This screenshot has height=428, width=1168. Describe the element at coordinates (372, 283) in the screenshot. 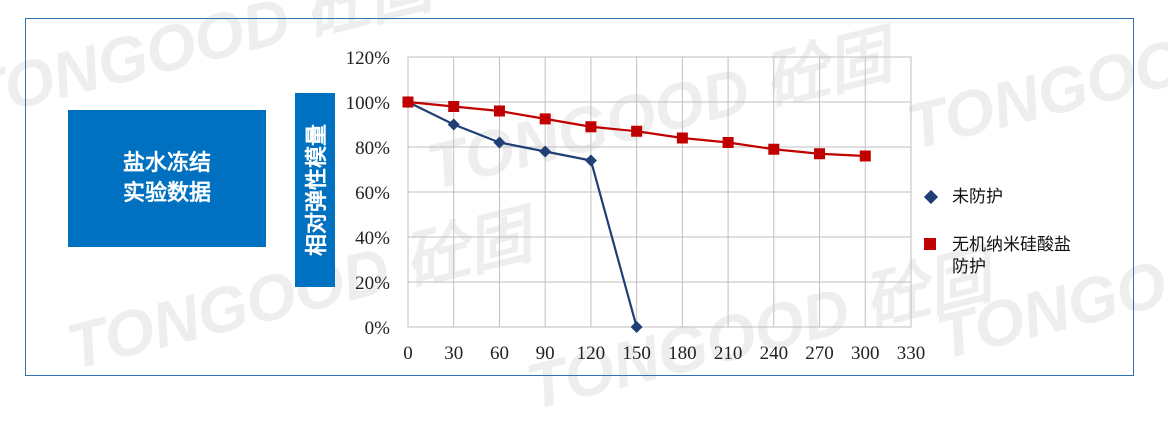

I see `y-tick-label: 20%` at that location.